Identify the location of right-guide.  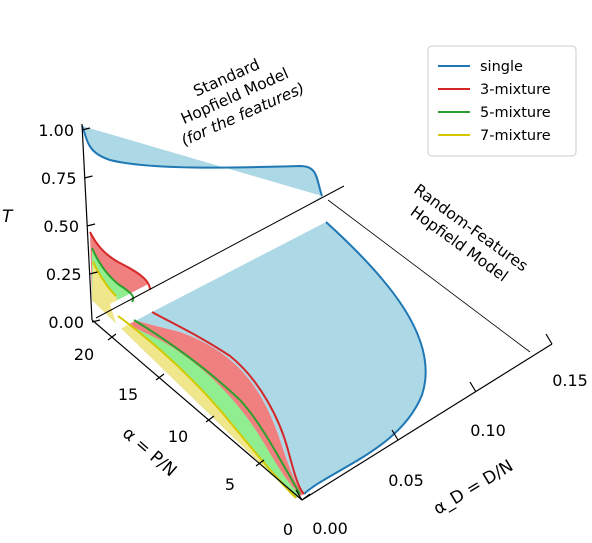
(429, 276).